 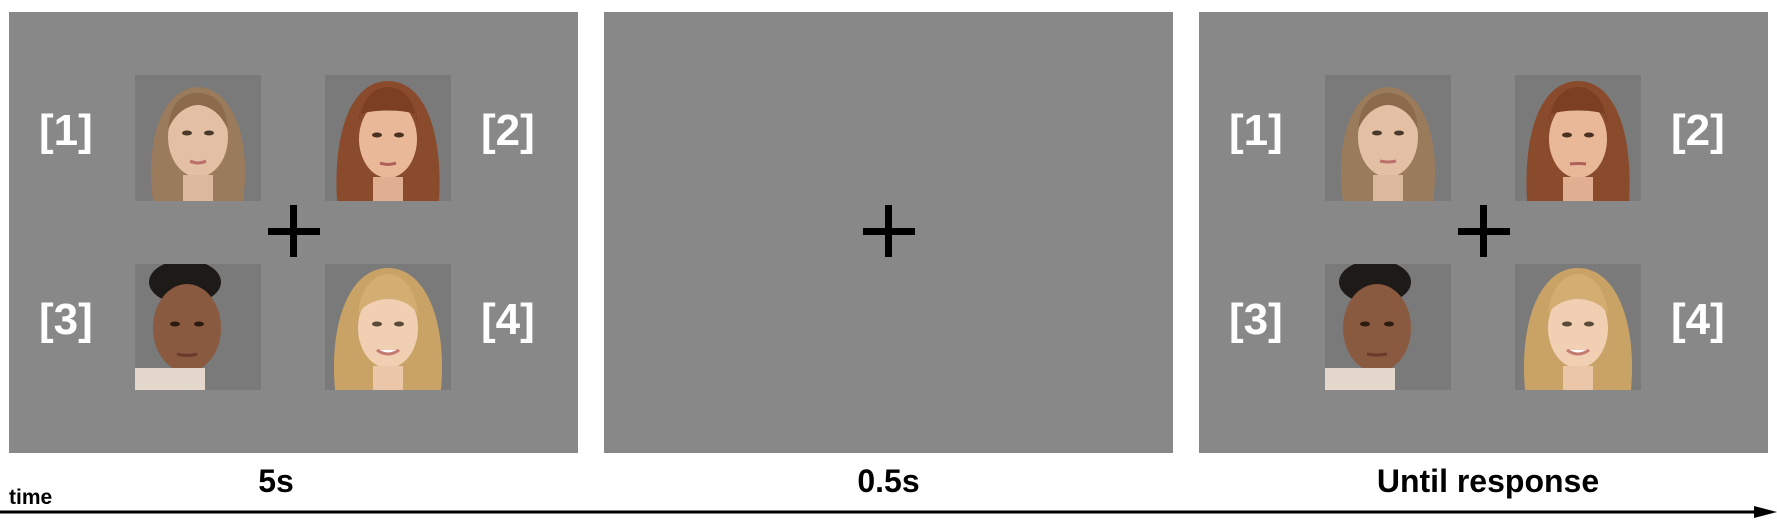 I want to click on arrow-head-icon, so click(x=1765, y=512).